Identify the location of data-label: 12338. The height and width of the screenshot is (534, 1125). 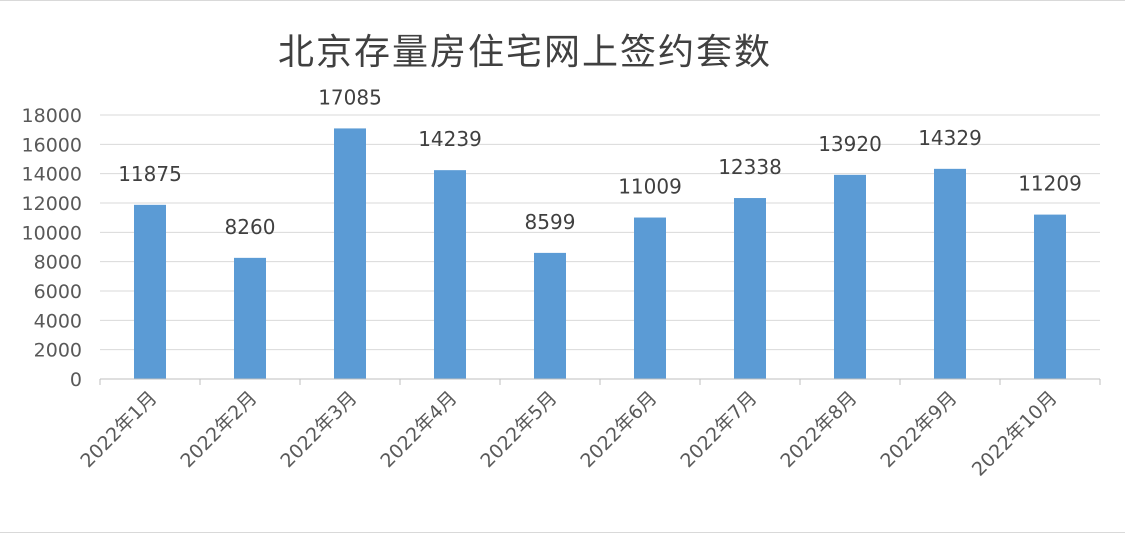
(750, 167).